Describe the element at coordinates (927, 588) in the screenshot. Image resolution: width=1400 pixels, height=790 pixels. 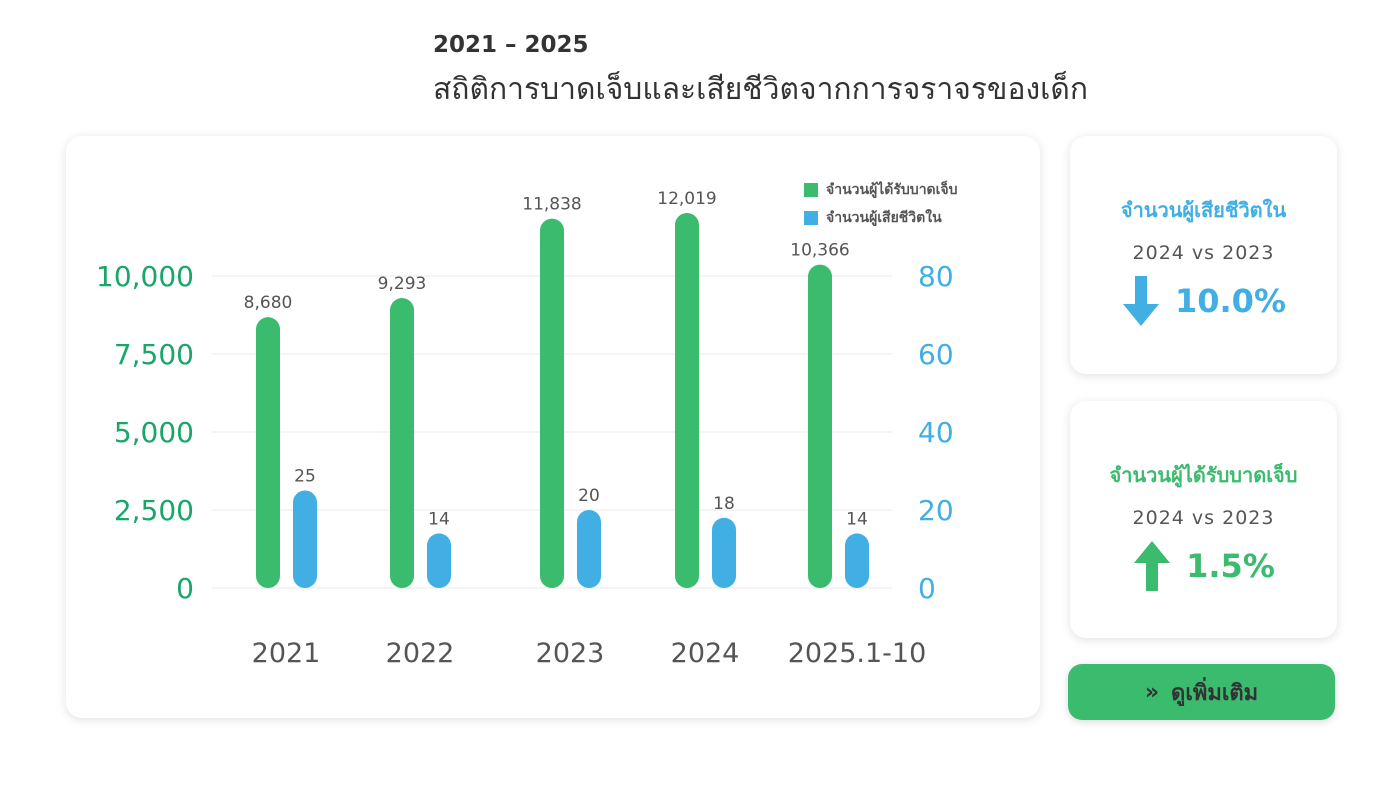
I see `right-tick-label: 0` at that location.